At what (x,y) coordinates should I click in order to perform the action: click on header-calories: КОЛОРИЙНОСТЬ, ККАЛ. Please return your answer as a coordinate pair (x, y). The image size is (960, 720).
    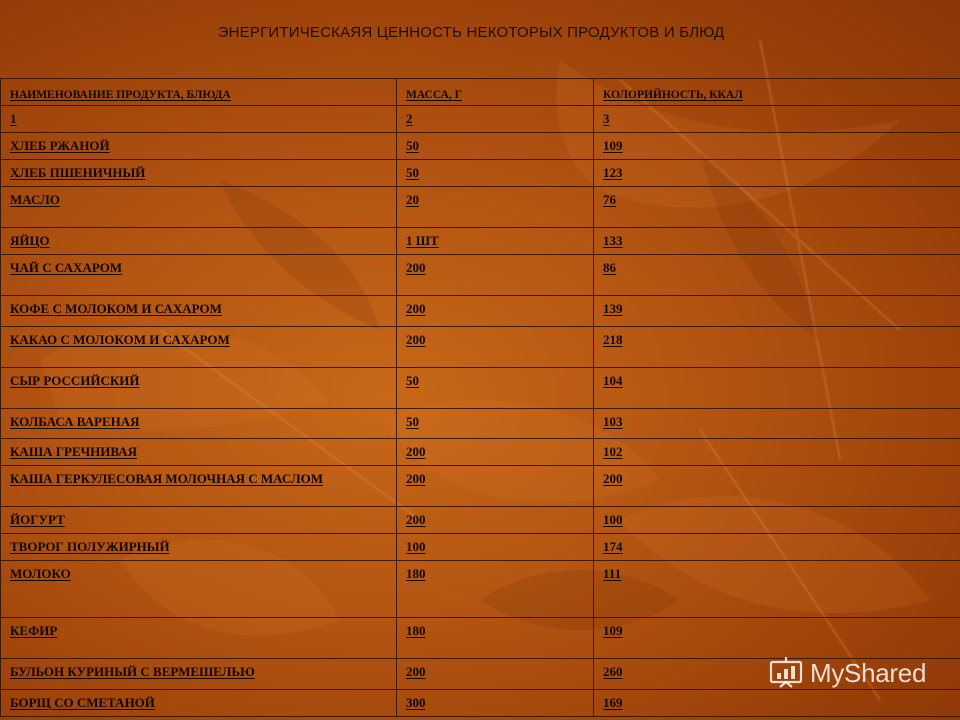
    Looking at the image, I should click on (776, 92).